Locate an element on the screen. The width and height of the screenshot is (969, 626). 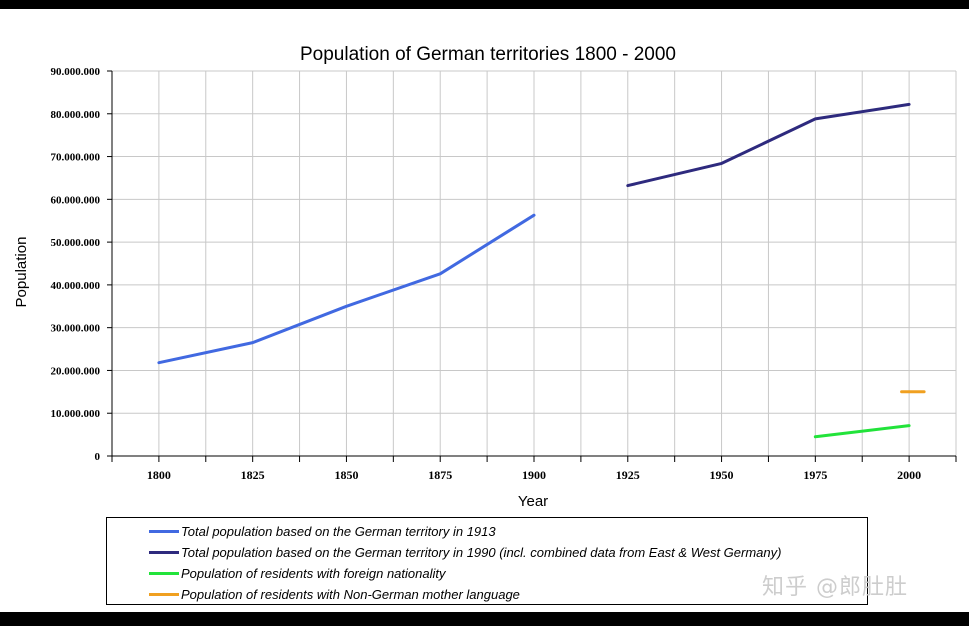
x-tick-label: 1850 is located at coordinates (346, 475).